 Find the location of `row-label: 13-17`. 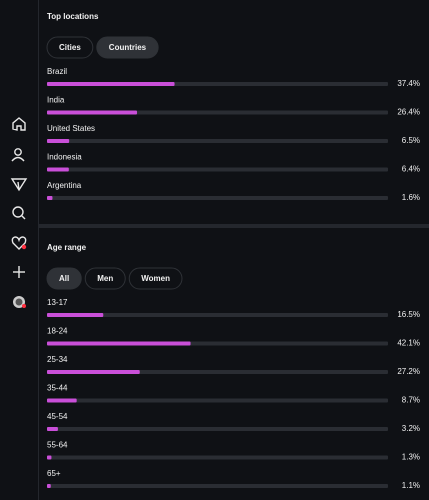

row-label: 13-17 is located at coordinates (57, 302).